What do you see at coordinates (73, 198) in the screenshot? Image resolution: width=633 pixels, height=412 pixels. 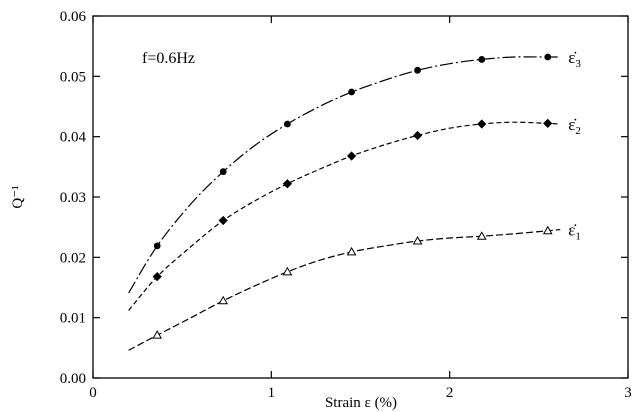 I see `y-tick-label: 0.03` at bounding box center [73, 198].